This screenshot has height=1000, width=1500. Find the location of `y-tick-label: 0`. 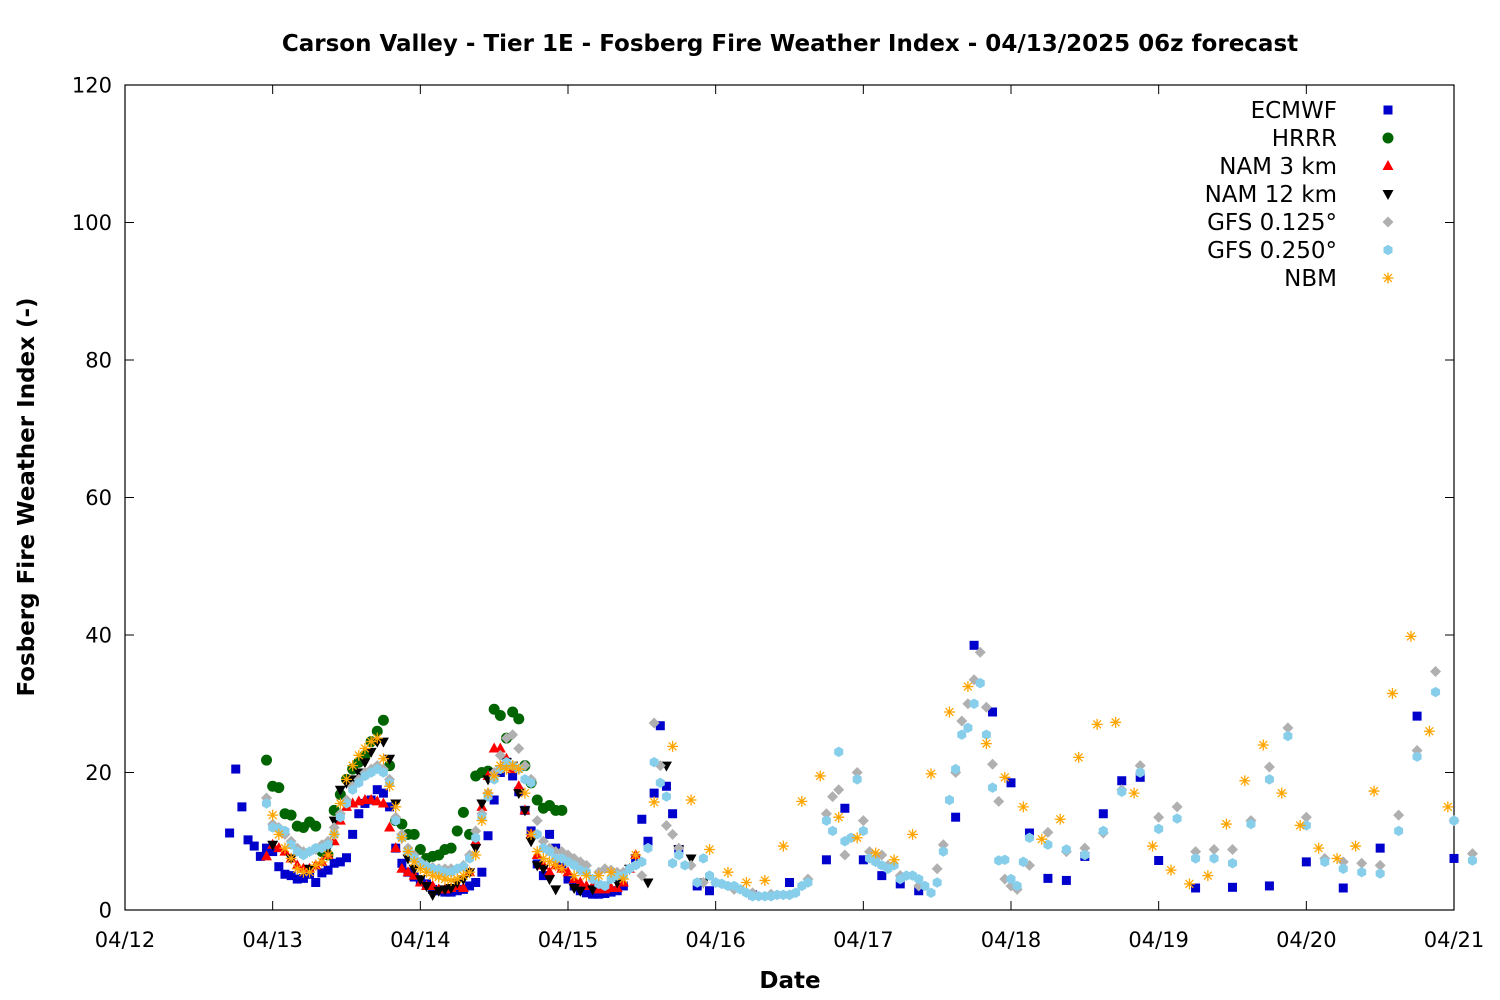

y-tick-label: 0 is located at coordinates (105, 911).